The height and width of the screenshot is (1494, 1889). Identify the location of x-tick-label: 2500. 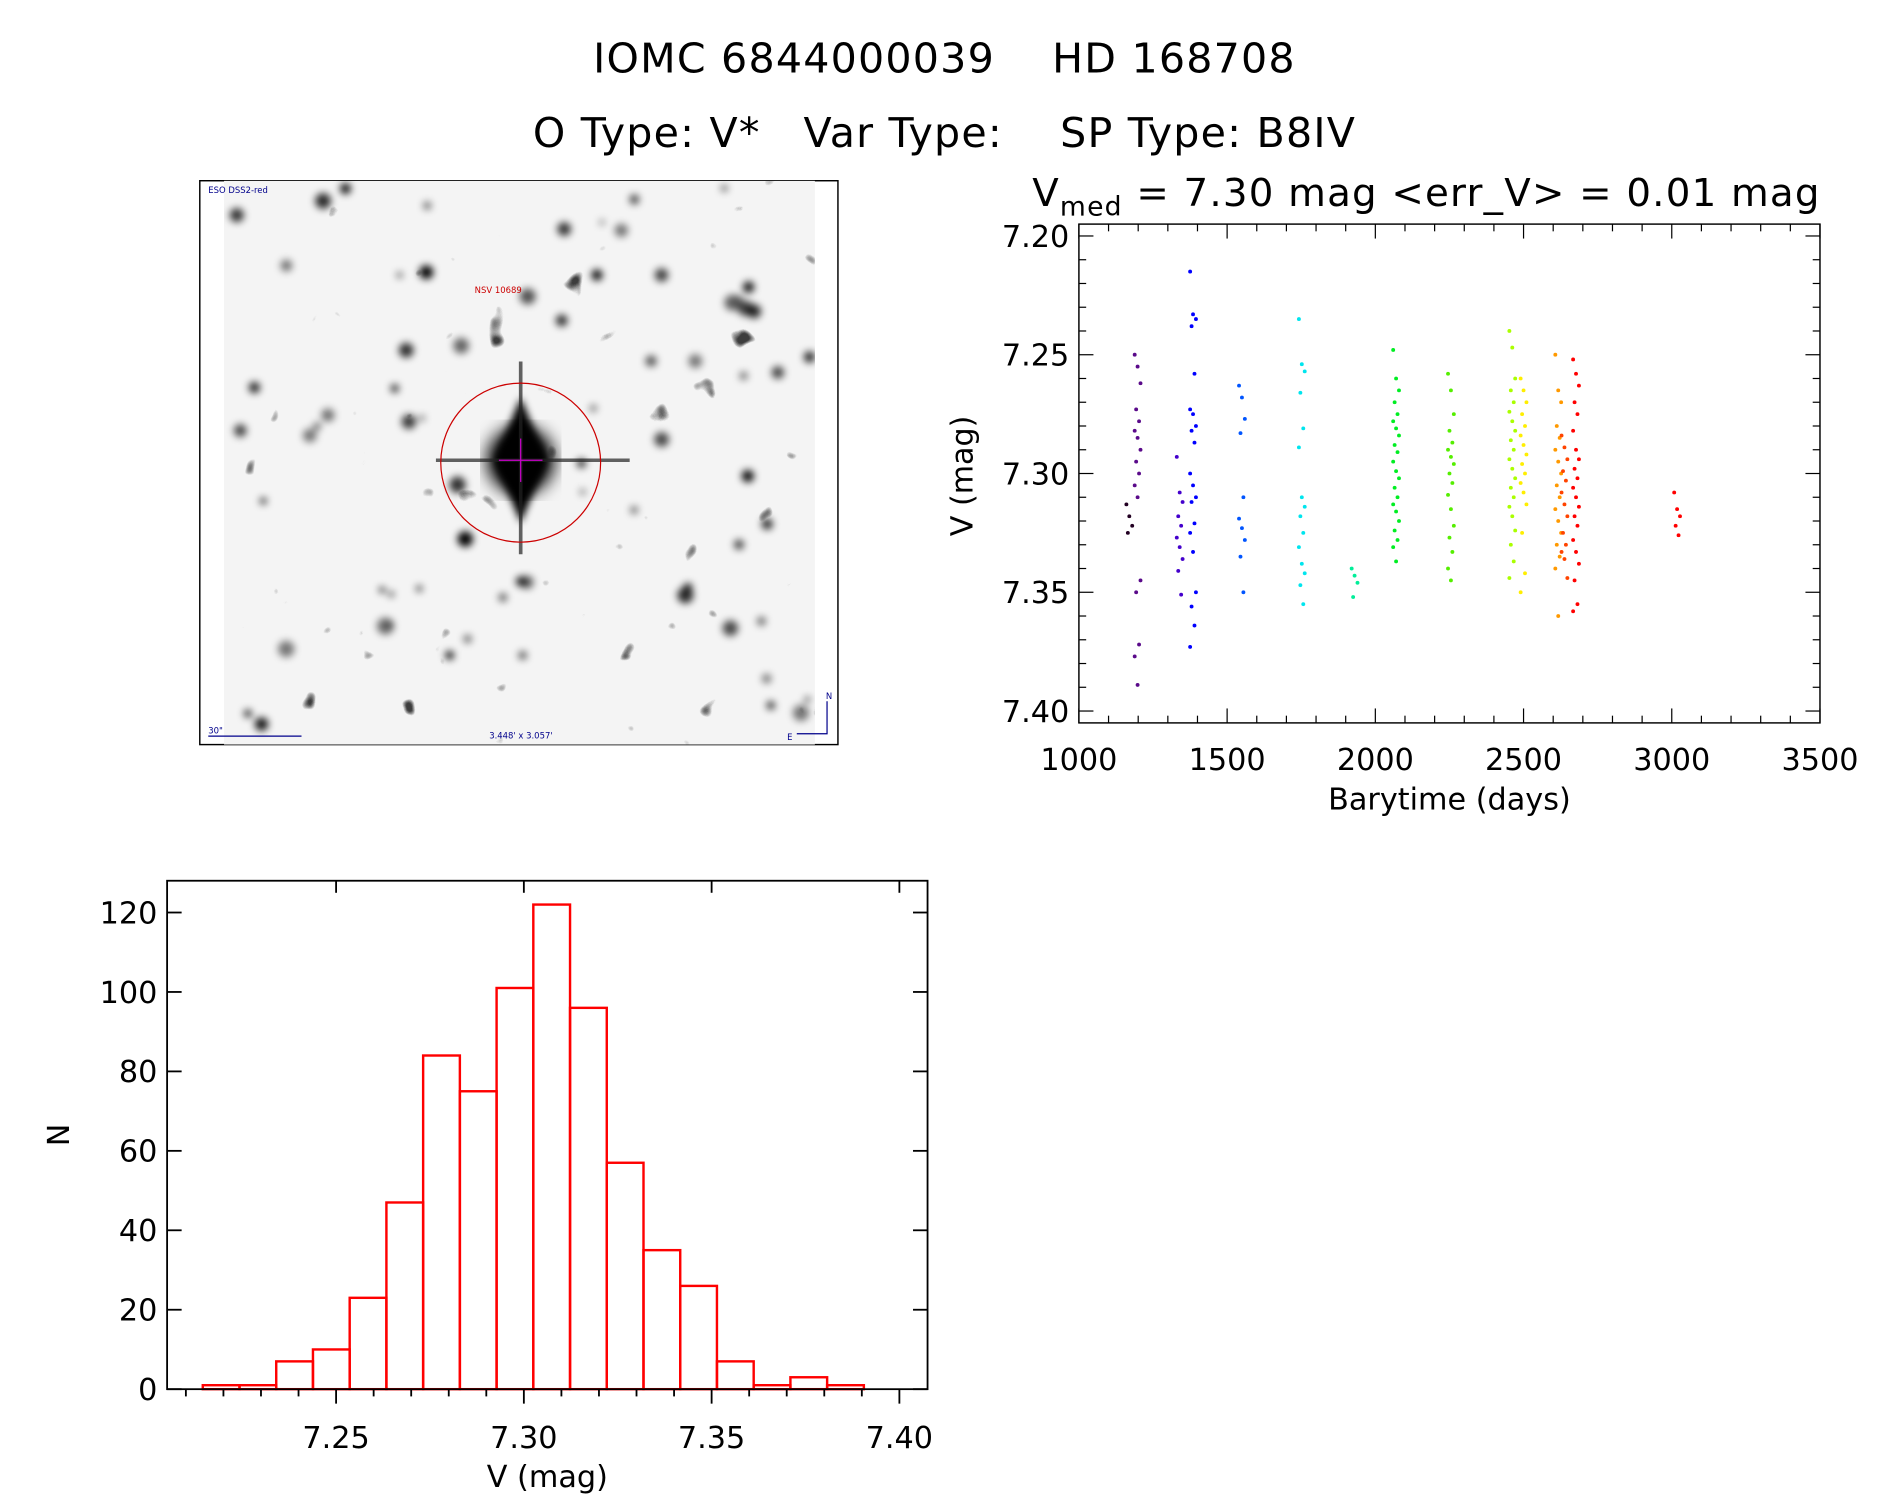
(1523, 760).